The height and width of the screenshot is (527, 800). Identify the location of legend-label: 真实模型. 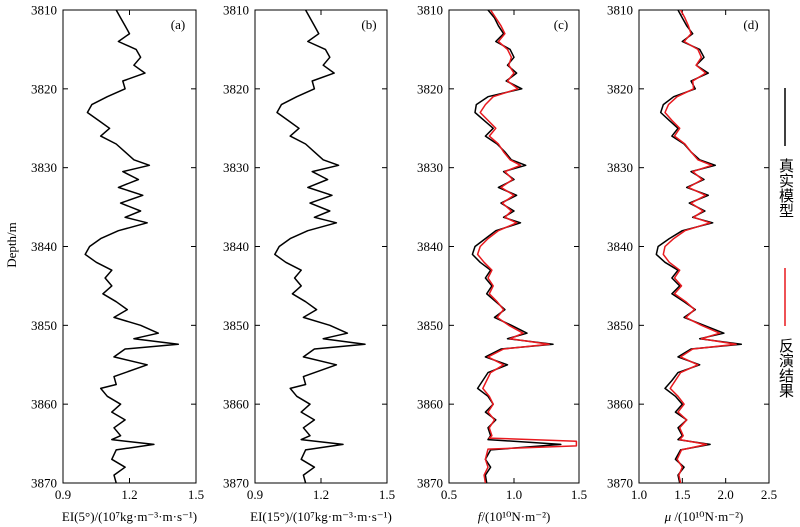
(785, 187).